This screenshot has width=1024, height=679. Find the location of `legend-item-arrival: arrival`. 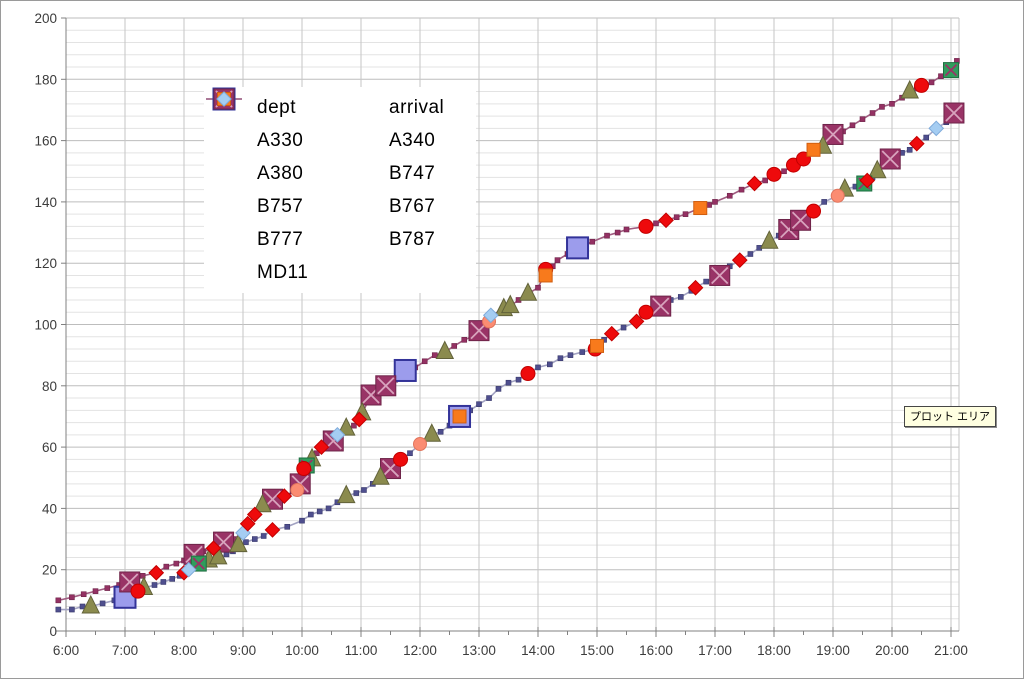

legend-item-arrival: arrival is located at coordinates (338, 107).